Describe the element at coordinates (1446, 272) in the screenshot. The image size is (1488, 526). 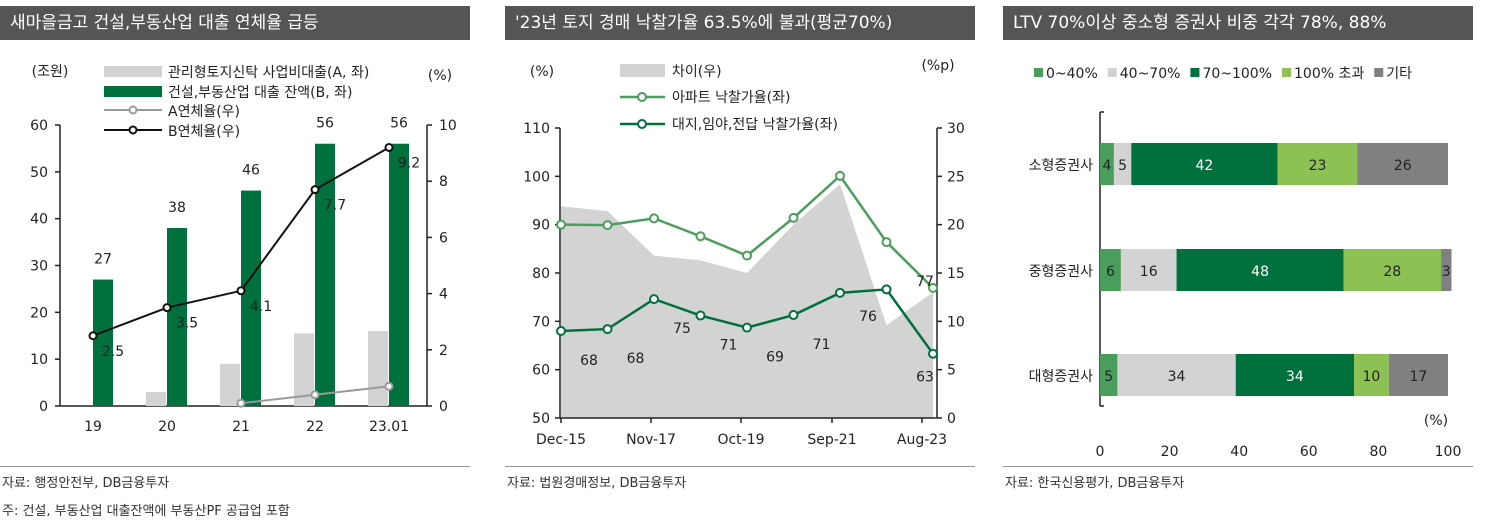
I see `segment-label: 3` at that location.